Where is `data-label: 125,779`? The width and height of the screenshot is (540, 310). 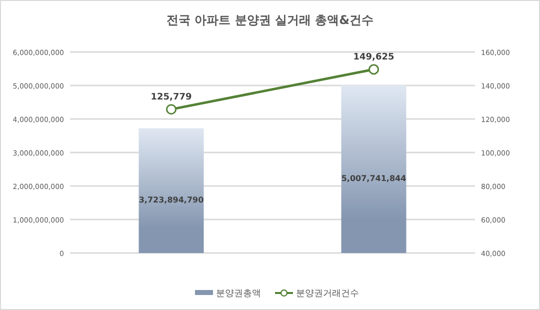
data-label: 125,779 is located at coordinates (171, 97).